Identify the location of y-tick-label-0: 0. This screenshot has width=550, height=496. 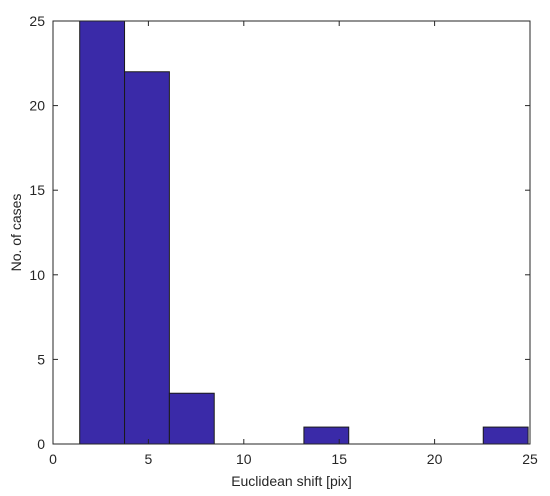
(41, 444).